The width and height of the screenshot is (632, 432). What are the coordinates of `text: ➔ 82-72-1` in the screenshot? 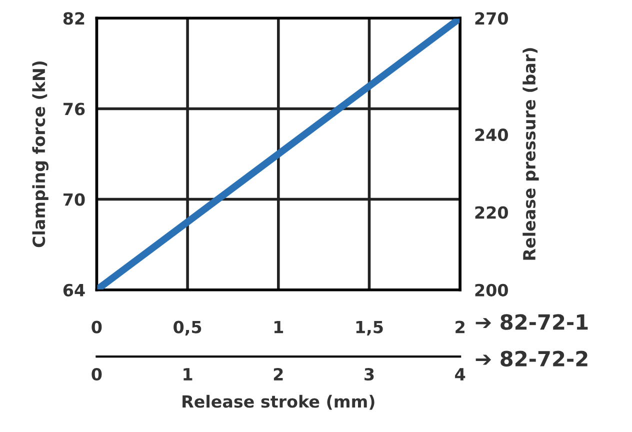 It's located at (532, 322).